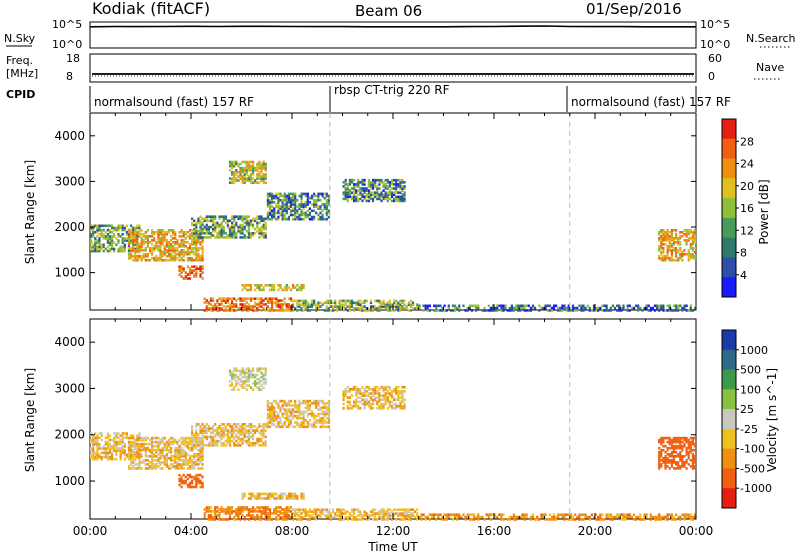 The height and width of the screenshot is (554, 800). What do you see at coordinates (69, 342) in the screenshot?
I see `y-tick-label: 4000` at bounding box center [69, 342].